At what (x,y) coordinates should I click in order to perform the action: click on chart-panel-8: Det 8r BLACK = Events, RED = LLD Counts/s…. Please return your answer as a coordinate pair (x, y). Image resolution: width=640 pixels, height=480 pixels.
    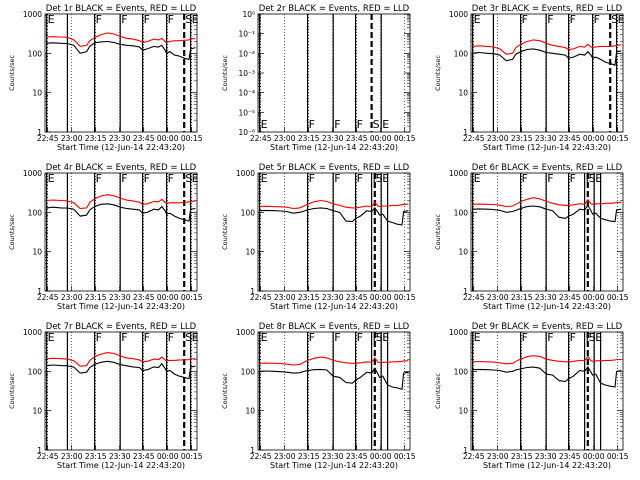
    Looking at the image, I should click on (318, 396).